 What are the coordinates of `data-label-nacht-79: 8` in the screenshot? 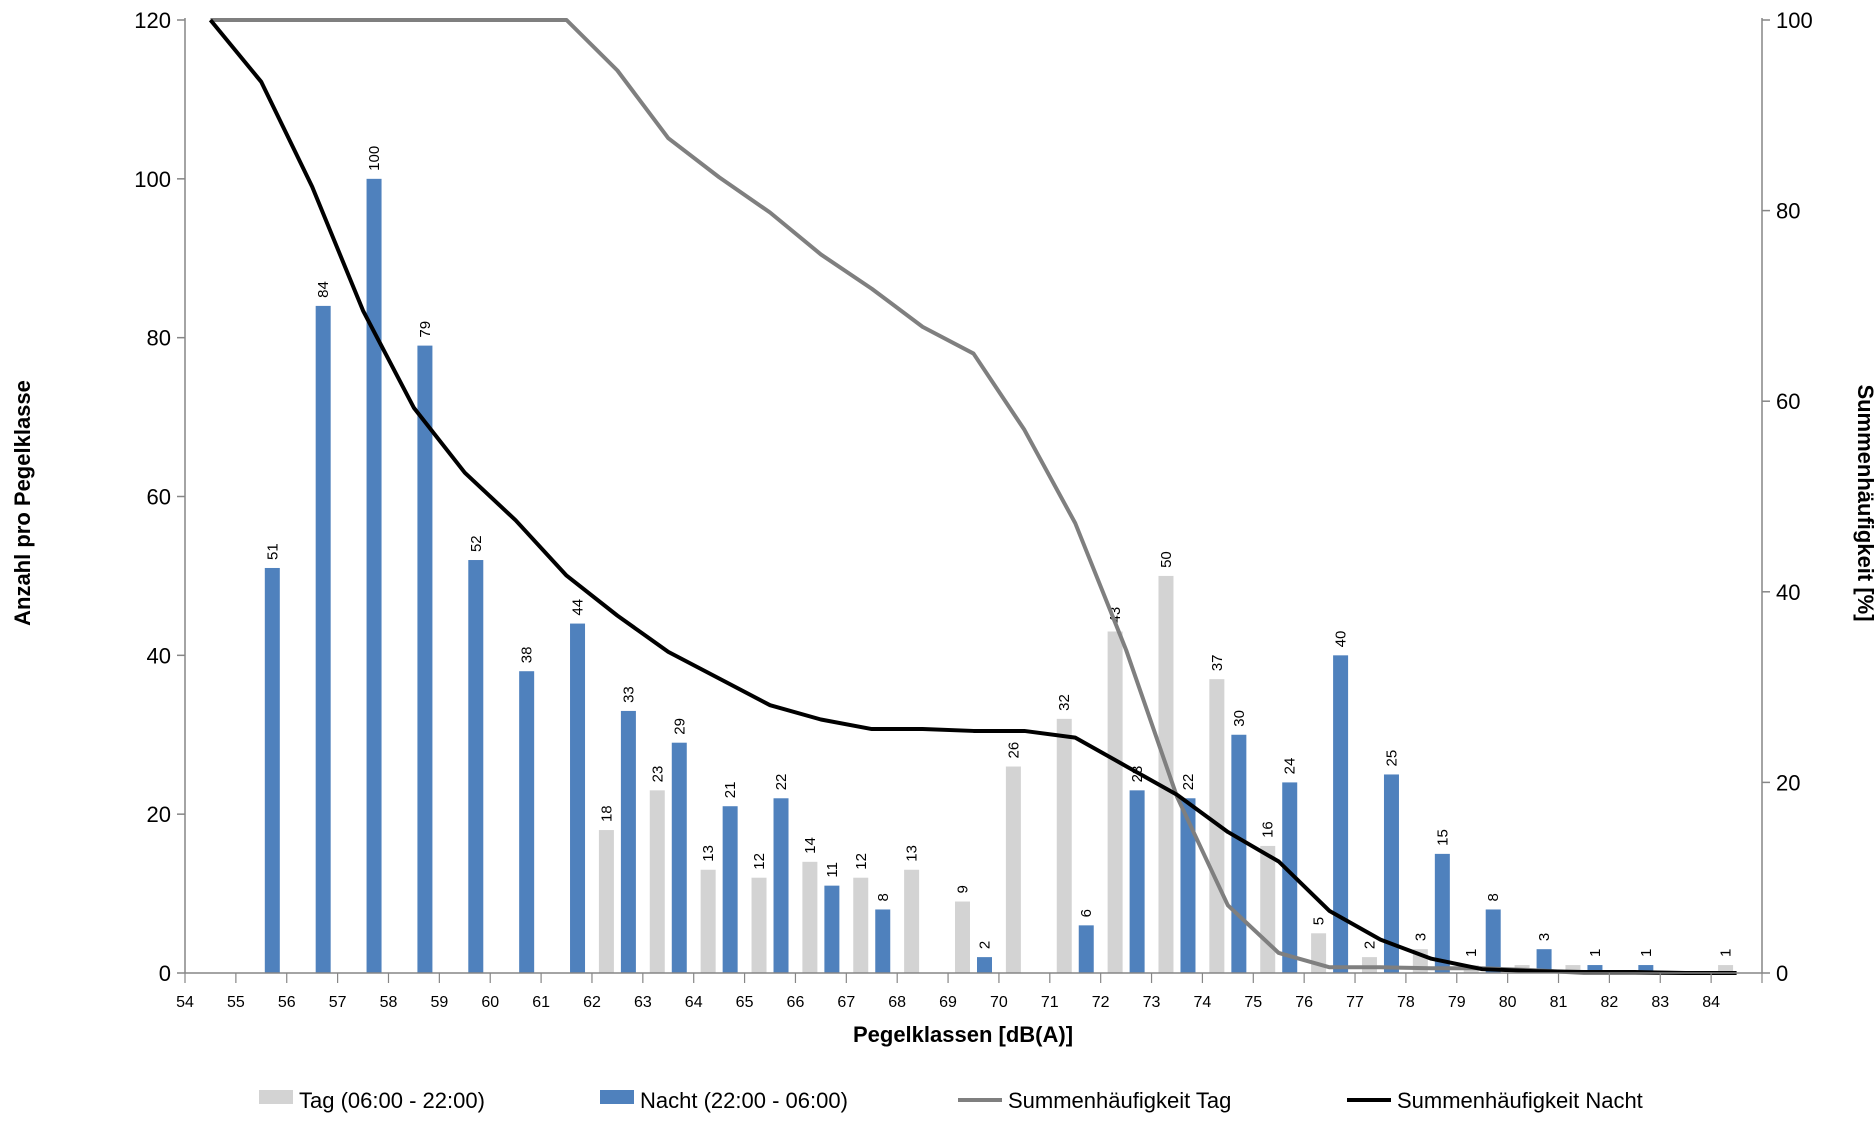 It's located at (1493, 897).